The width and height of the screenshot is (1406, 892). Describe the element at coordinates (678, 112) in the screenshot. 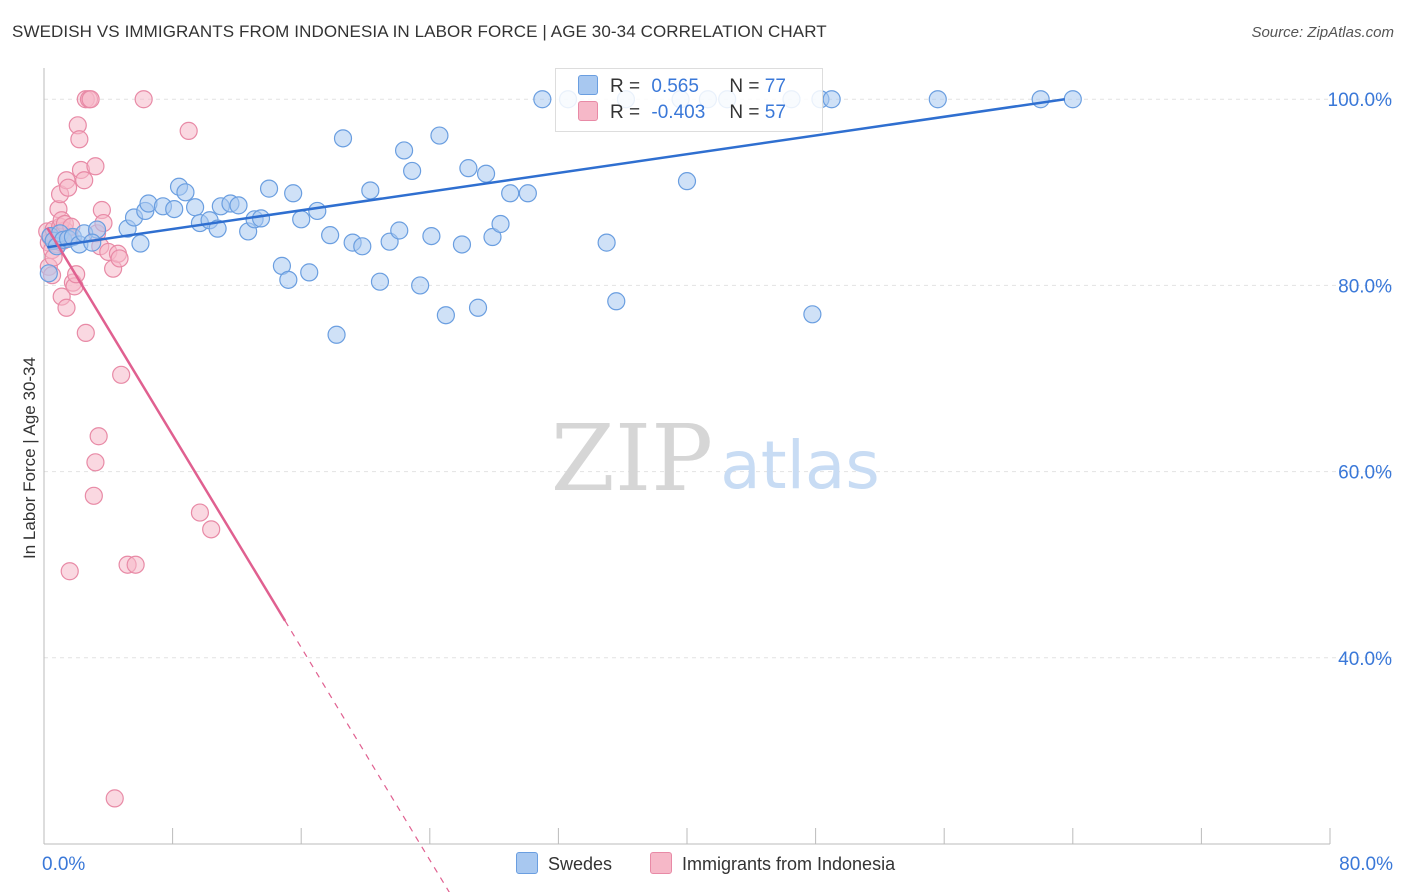

I see `indonesia-r-value: -0.403` at that location.